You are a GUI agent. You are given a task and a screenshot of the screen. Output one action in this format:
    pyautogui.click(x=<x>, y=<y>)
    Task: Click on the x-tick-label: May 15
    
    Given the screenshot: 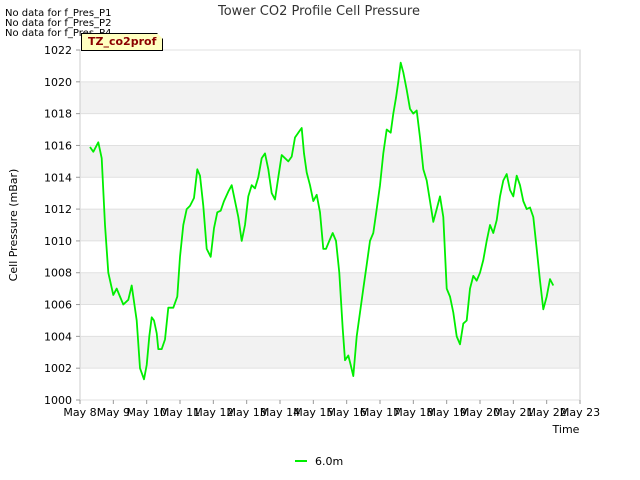 What is the action you would take?
    pyautogui.click(x=313, y=412)
    